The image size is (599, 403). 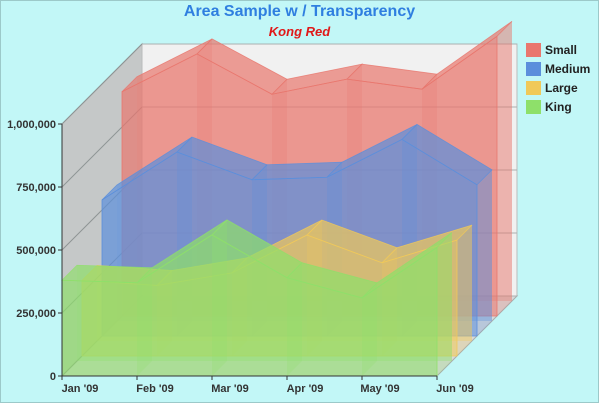 What do you see at coordinates (299, 31) in the screenshot?
I see `chart-subtitle: Kong Red` at bounding box center [299, 31].